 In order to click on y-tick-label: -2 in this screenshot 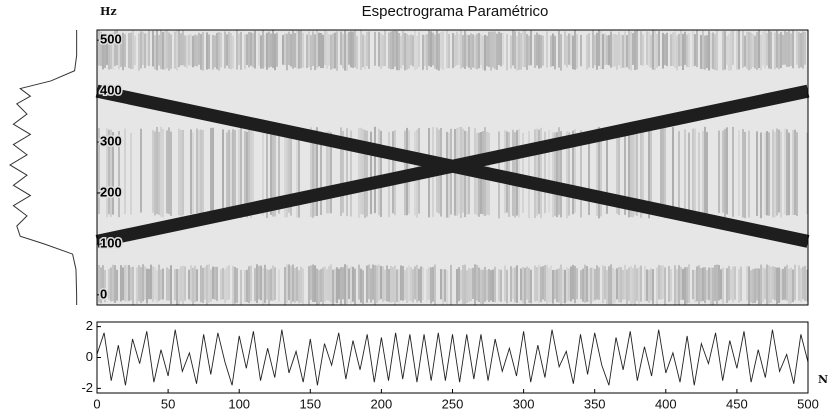, I will do `click(87, 387)`.